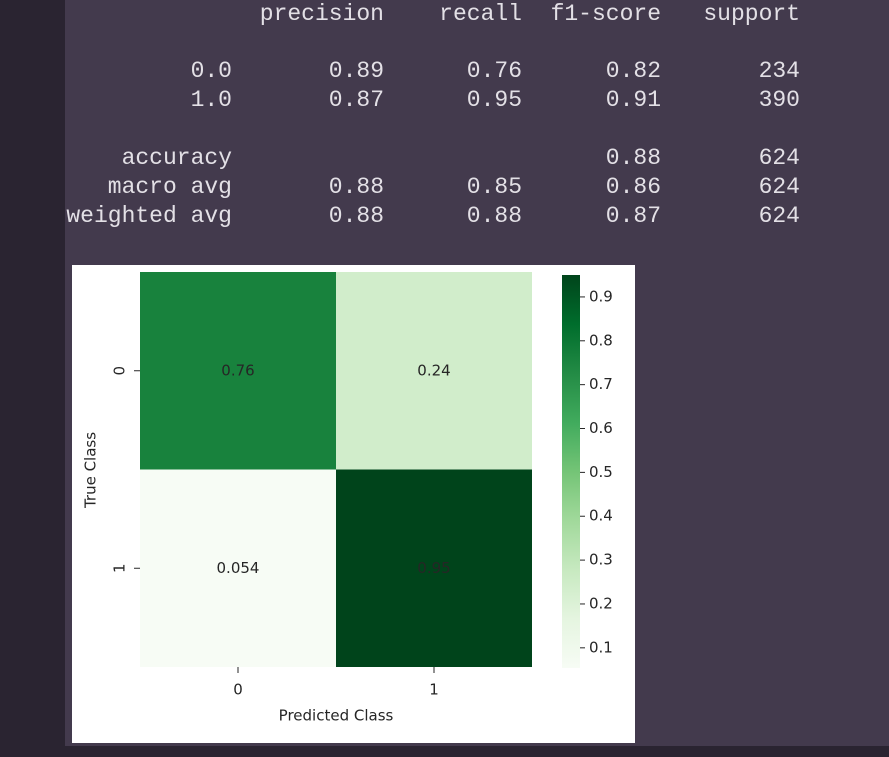 The height and width of the screenshot is (757, 889). What do you see at coordinates (32, 378) in the screenshot?
I see `gutter` at bounding box center [32, 378].